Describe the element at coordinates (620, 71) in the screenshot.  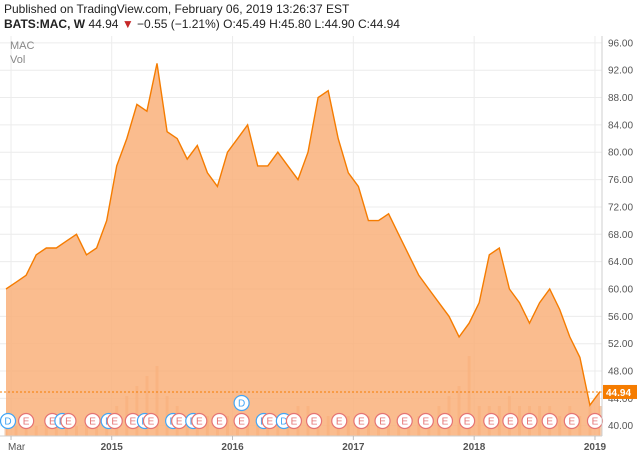
I see `price-tick-label: 92.00` at that location.